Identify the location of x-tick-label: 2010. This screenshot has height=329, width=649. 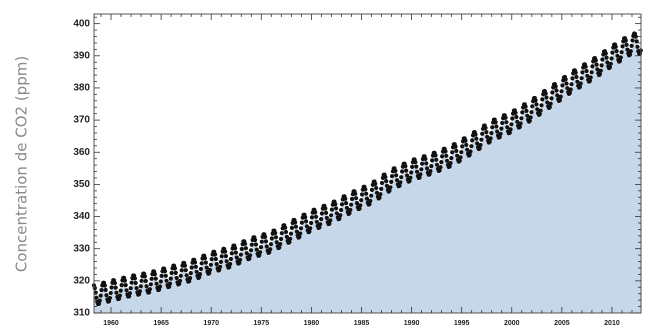
(612, 323).